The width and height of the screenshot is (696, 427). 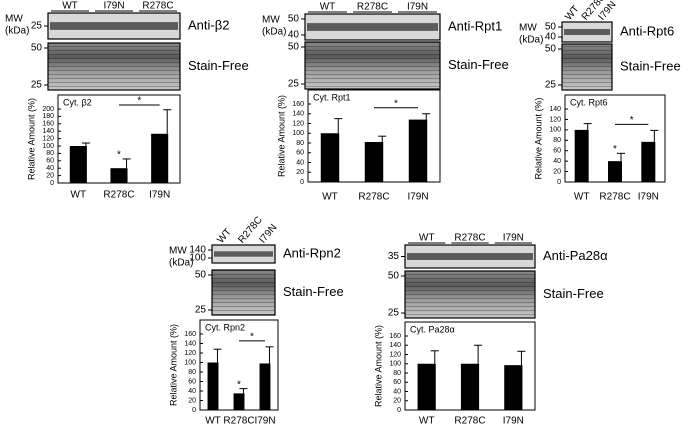 What do you see at coordinates (48, 109) in the screenshot?
I see `y-tick-label: 200` at bounding box center [48, 109].